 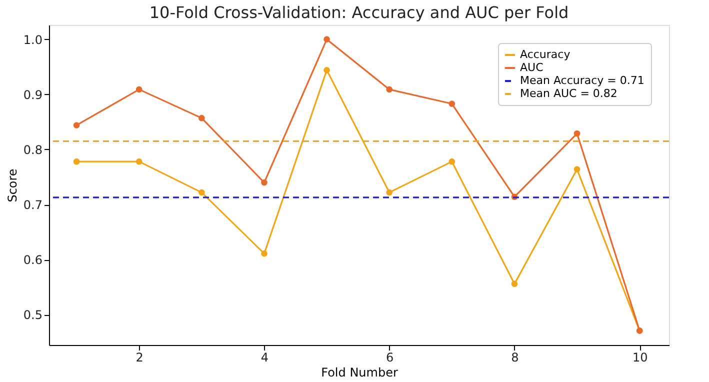 I want to click on y-tick-label: 0.6, so click(x=32, y=260).